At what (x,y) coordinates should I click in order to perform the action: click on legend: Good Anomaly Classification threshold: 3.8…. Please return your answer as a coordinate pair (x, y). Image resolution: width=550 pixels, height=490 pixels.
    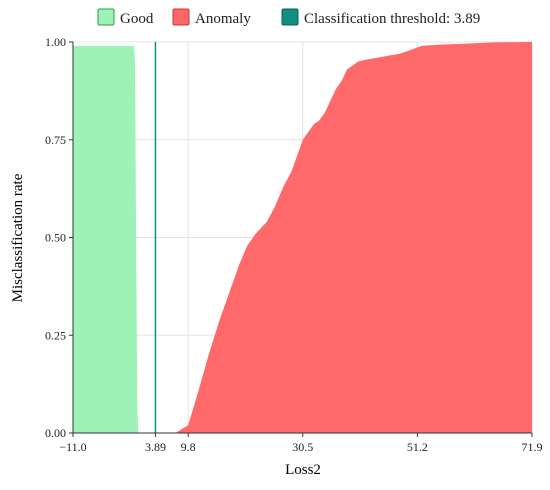
    Looking at the image, I should click on (288, 17).